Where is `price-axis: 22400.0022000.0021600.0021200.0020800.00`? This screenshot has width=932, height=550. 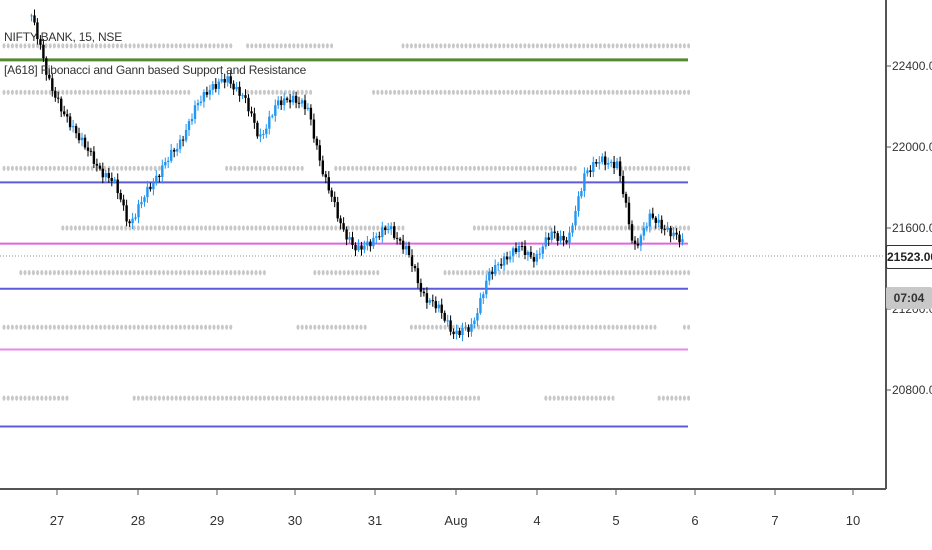 price-axis: 22400.0022000.0021600.0021200.0020800.00 is located at coordinates (909, 228).